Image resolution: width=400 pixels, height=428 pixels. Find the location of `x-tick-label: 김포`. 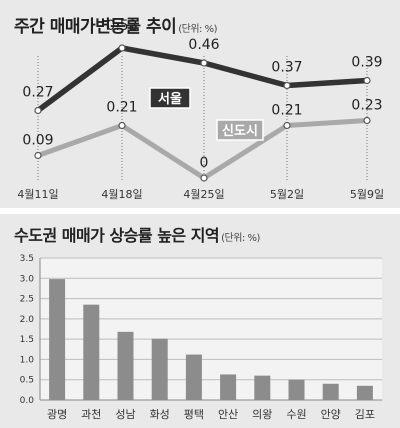

x-tick-label: 김포 is located at coordinates (365, 414).